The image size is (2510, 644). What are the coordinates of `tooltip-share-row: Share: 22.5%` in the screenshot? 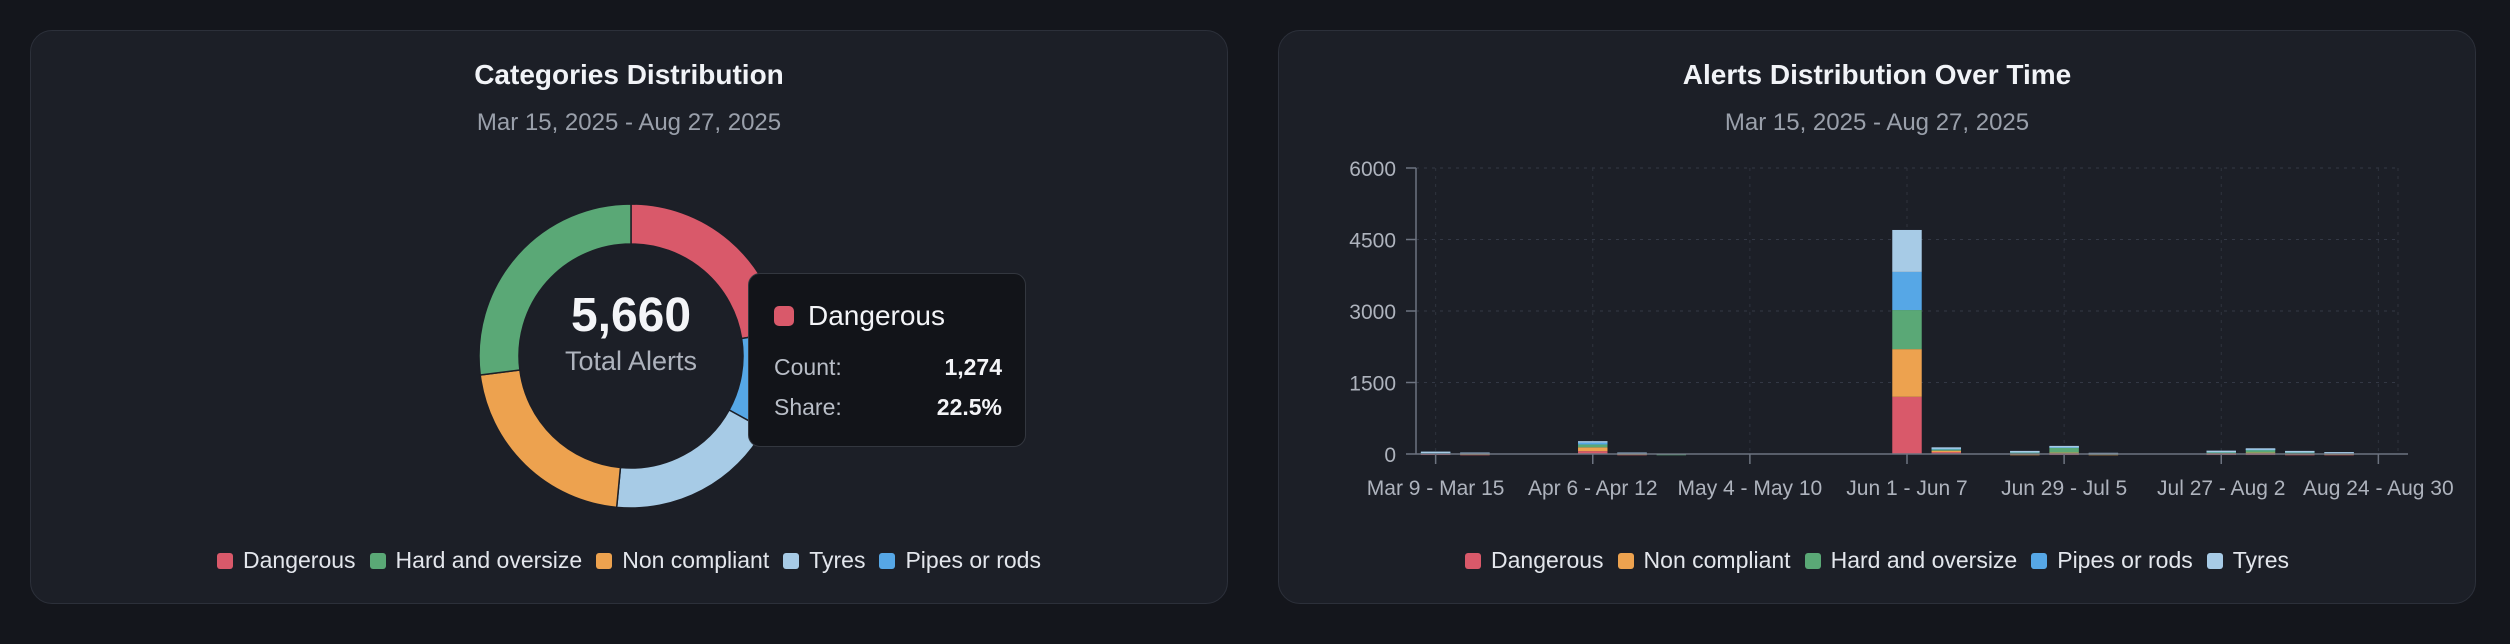 It's located at (888, 407).